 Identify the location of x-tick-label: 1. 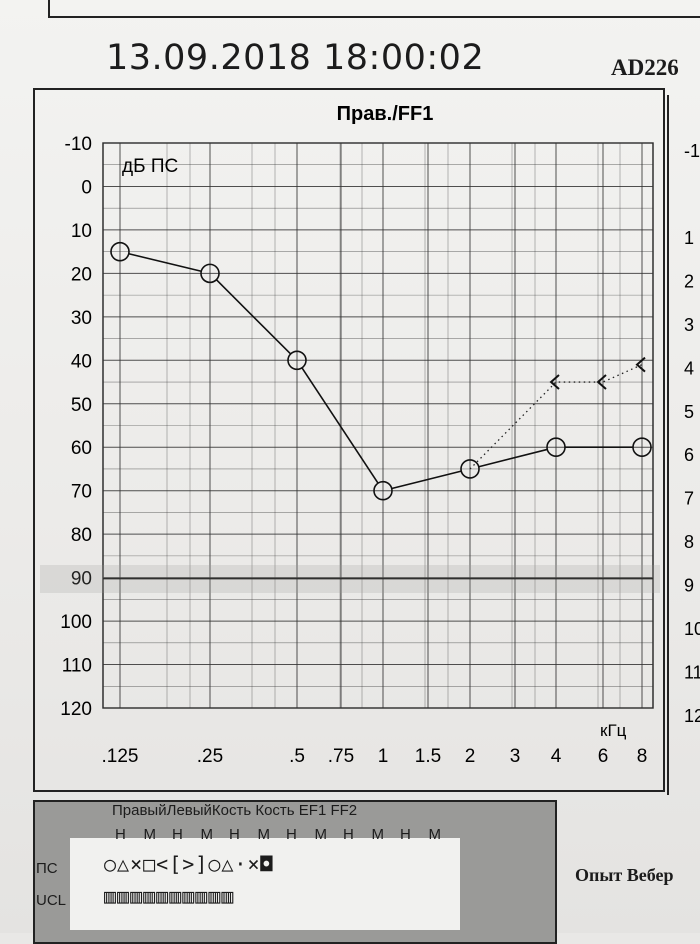
(383, 756).